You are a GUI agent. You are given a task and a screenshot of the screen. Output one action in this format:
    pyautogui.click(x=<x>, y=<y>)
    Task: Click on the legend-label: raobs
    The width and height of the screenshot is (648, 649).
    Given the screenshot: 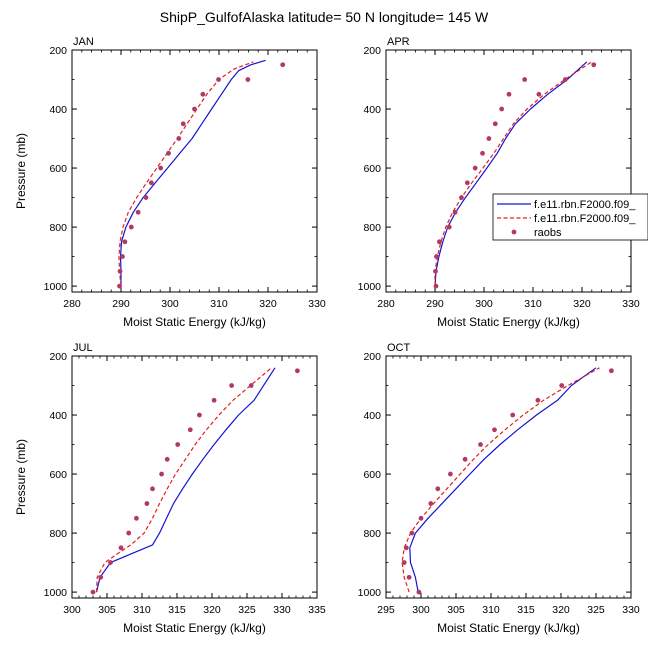 What is the action you would take?
    pyautogui.click(x=548, y=233)
    